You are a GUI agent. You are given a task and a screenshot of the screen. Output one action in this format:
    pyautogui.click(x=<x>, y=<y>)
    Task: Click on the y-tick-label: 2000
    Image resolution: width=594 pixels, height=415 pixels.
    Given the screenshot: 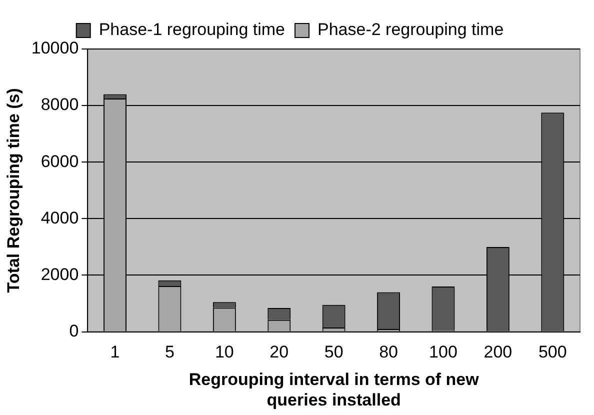 What is the action you would take?
    pyautogui.click(x=59, y=274)
    